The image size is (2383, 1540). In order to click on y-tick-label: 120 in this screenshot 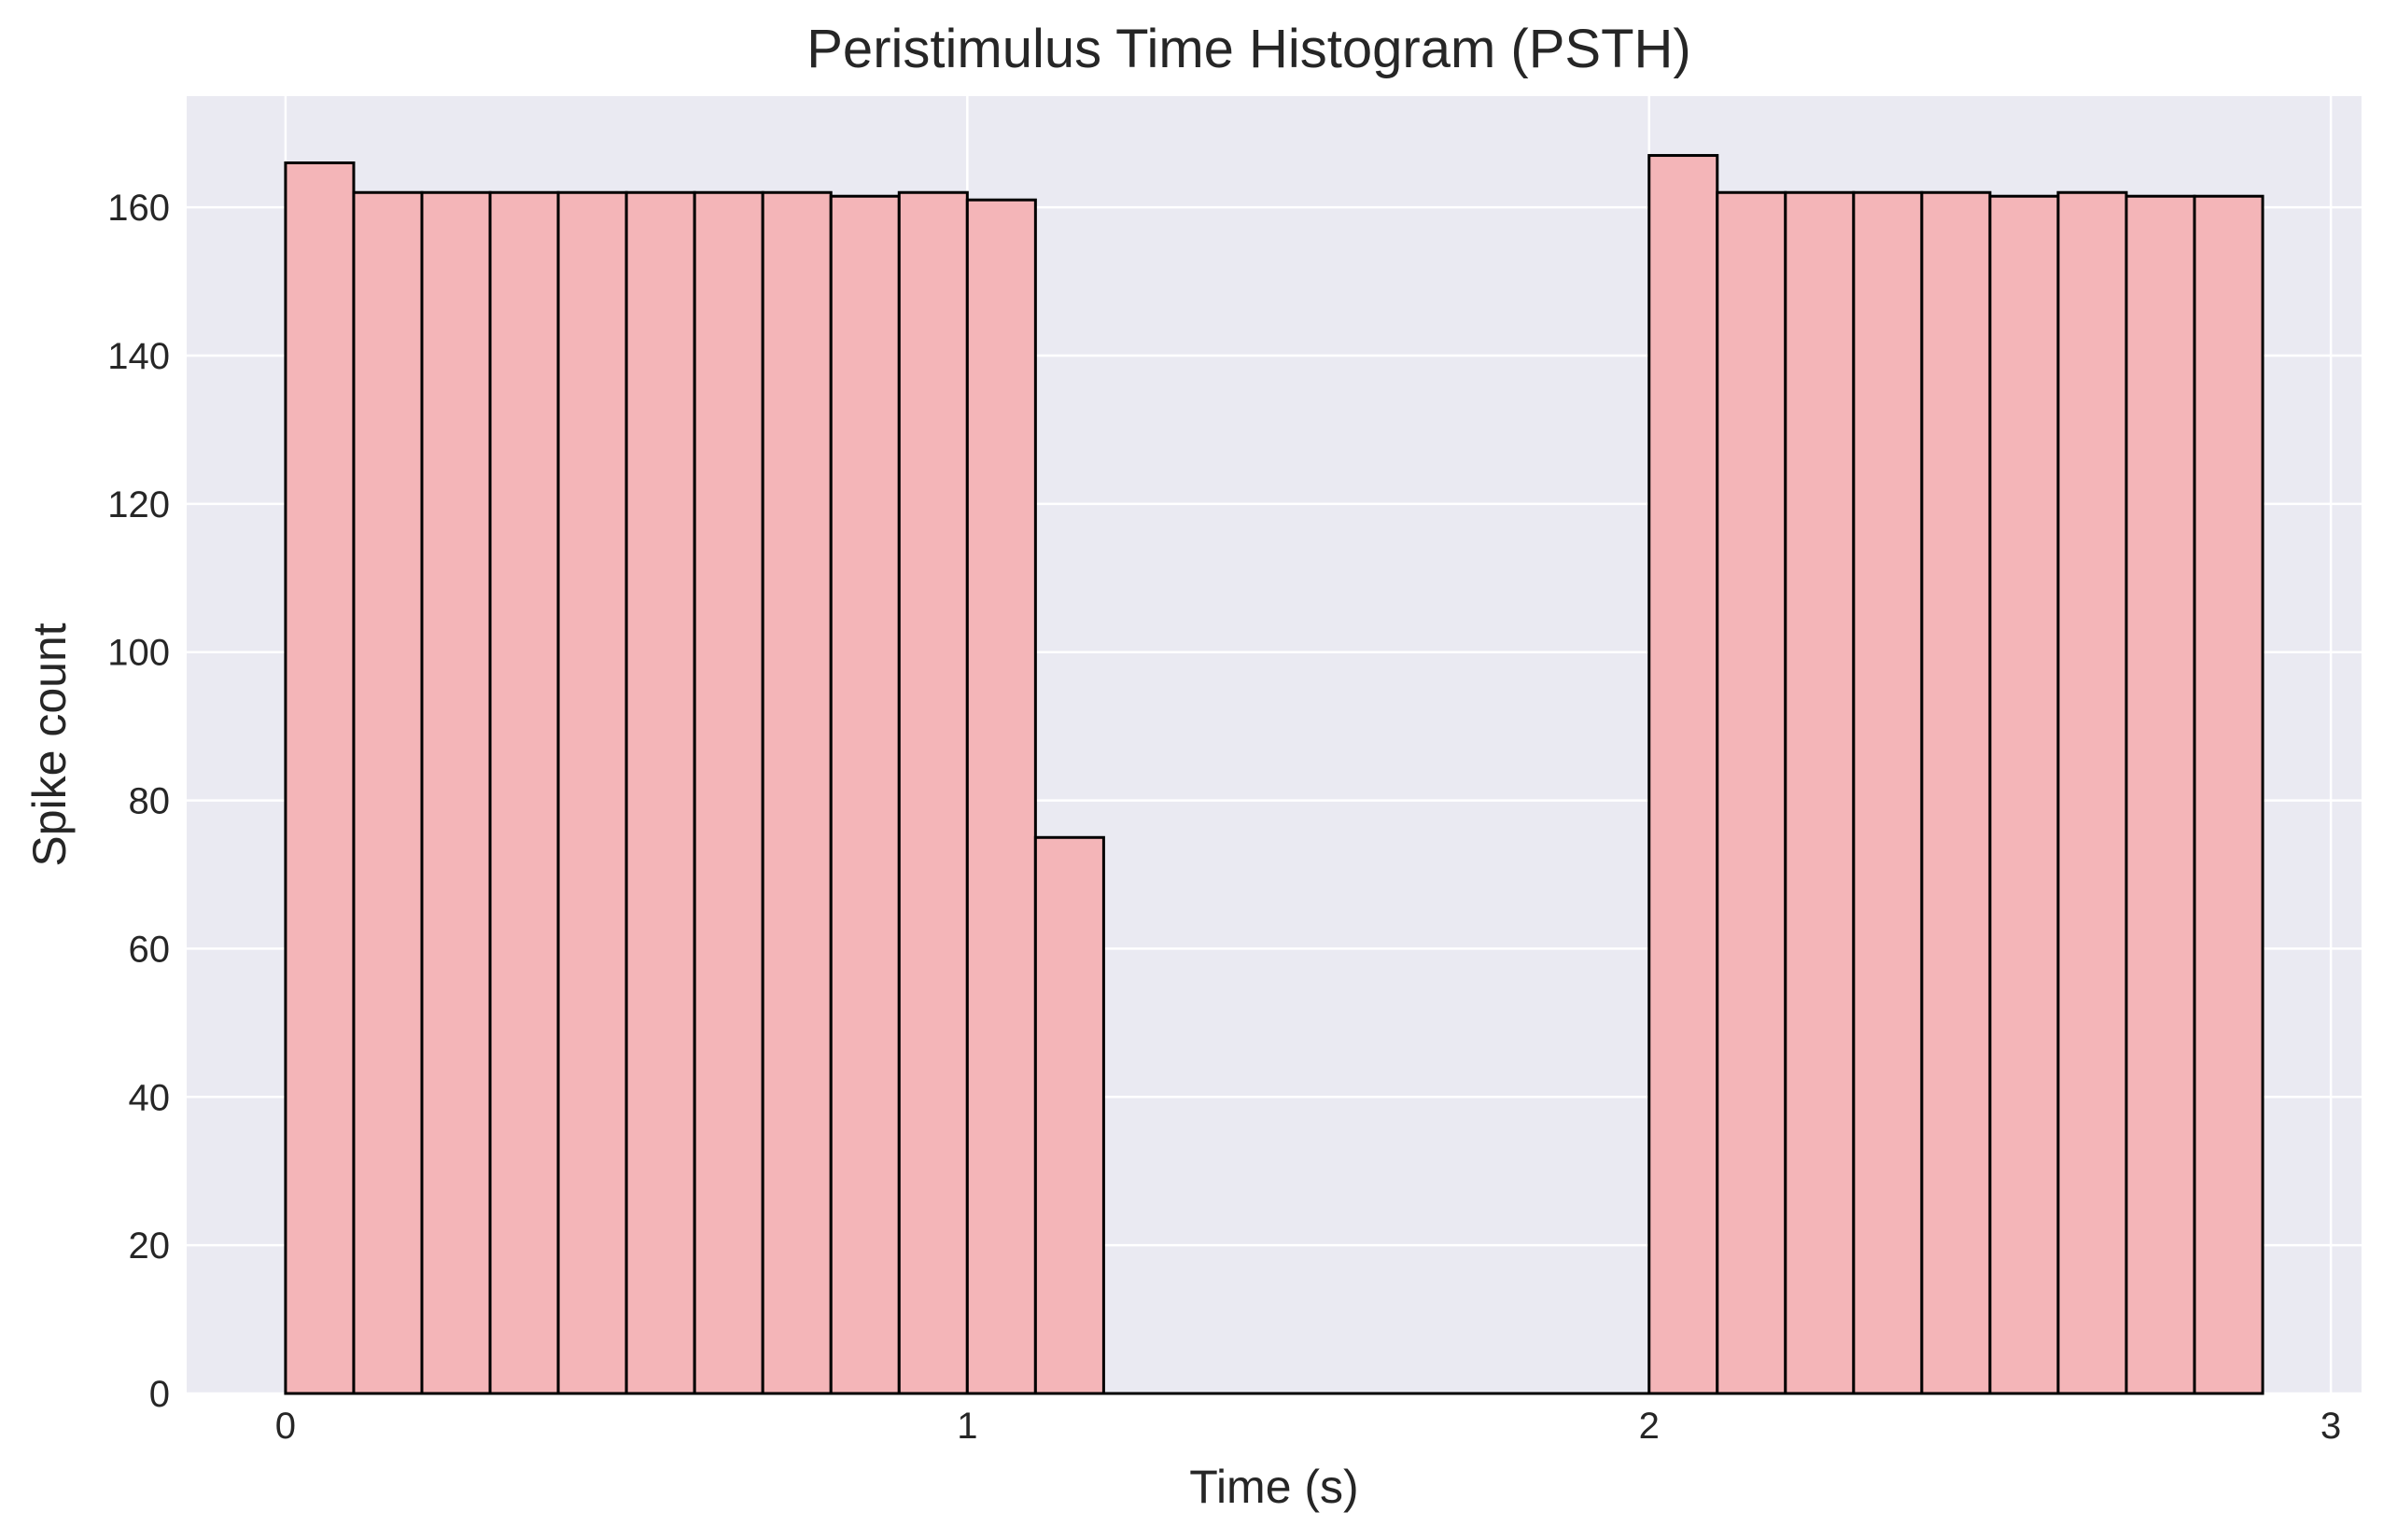, I will do `click(138, 504)`.